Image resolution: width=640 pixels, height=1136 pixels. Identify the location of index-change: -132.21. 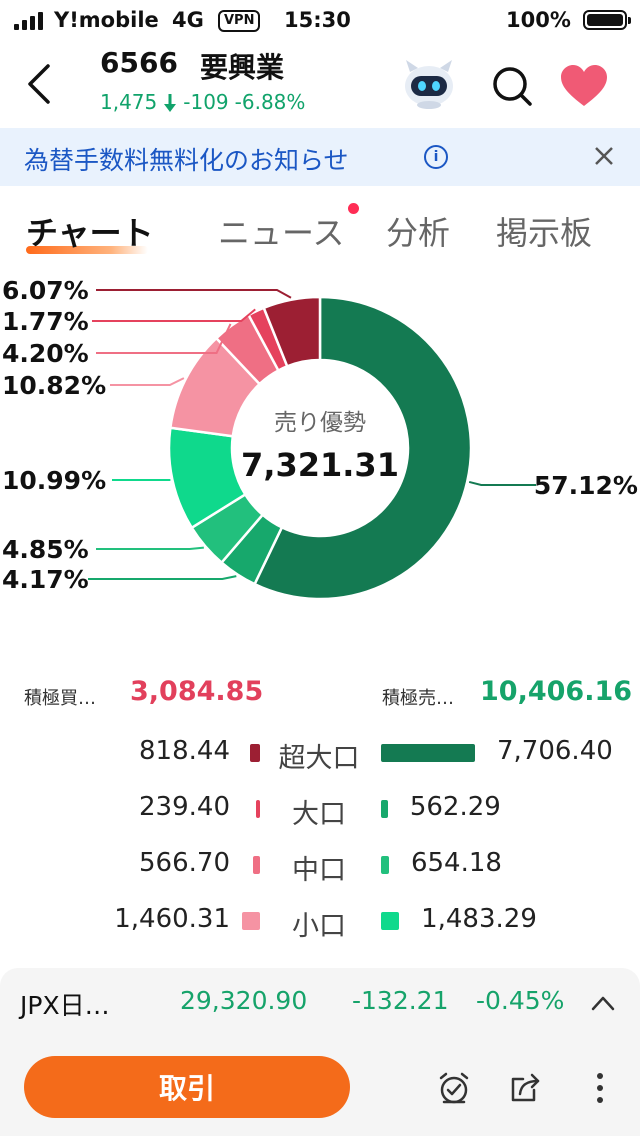
(400, 1000).